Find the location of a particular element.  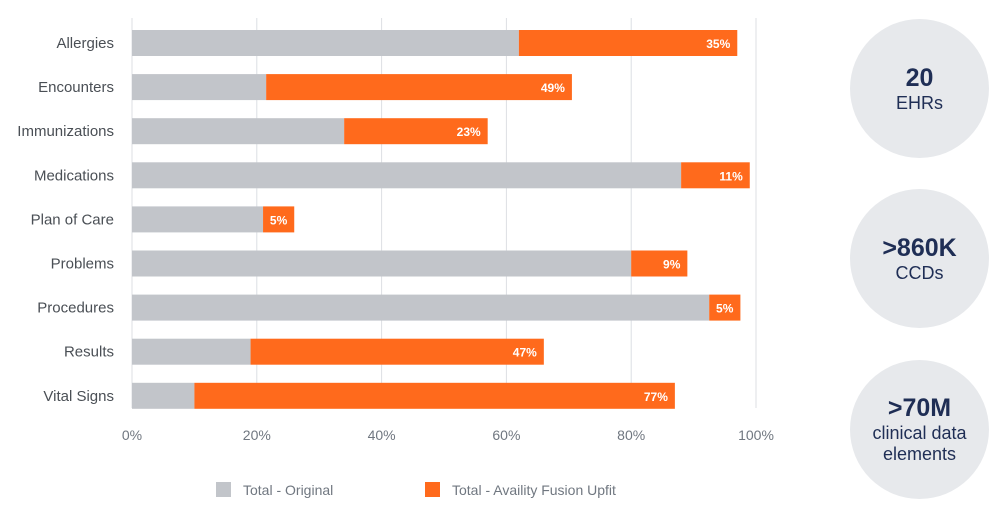

stat-label: CCDs is located at coordinates (919, 272).